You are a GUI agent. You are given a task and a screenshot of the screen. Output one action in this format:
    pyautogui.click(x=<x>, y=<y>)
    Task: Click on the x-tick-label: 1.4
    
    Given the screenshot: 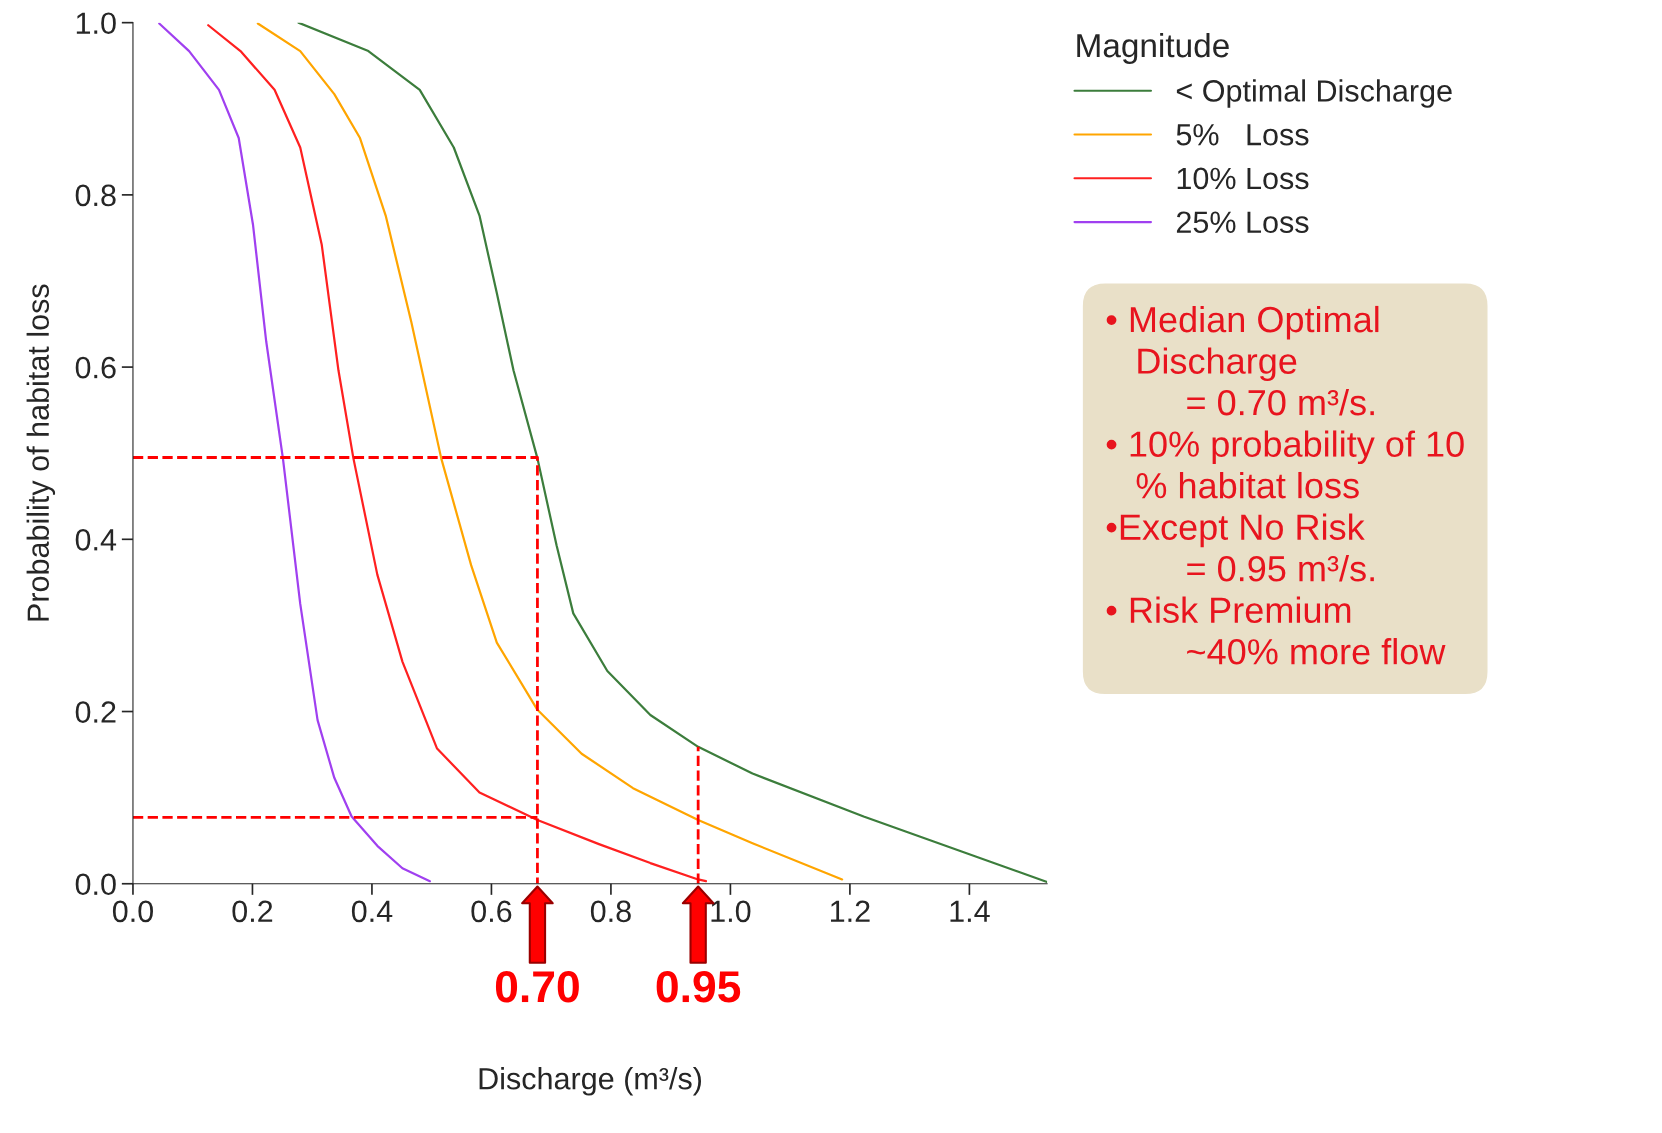 What is the action you would take?
    pyautogui.click(x=970, y=911)
    